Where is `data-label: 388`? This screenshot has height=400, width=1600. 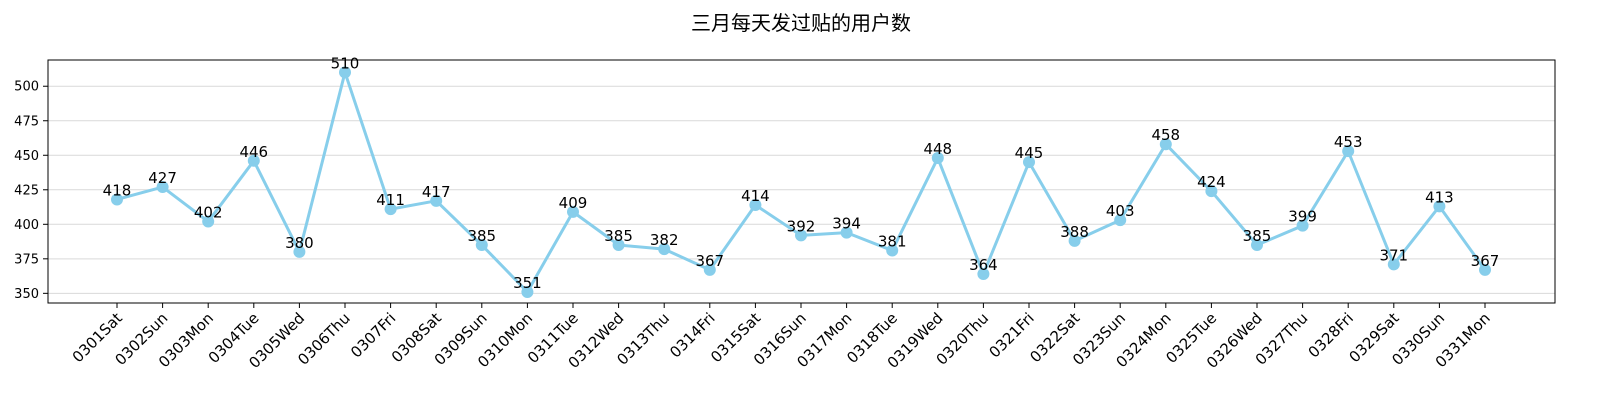 data-label: 388 is located at coordinates (1074, 232).